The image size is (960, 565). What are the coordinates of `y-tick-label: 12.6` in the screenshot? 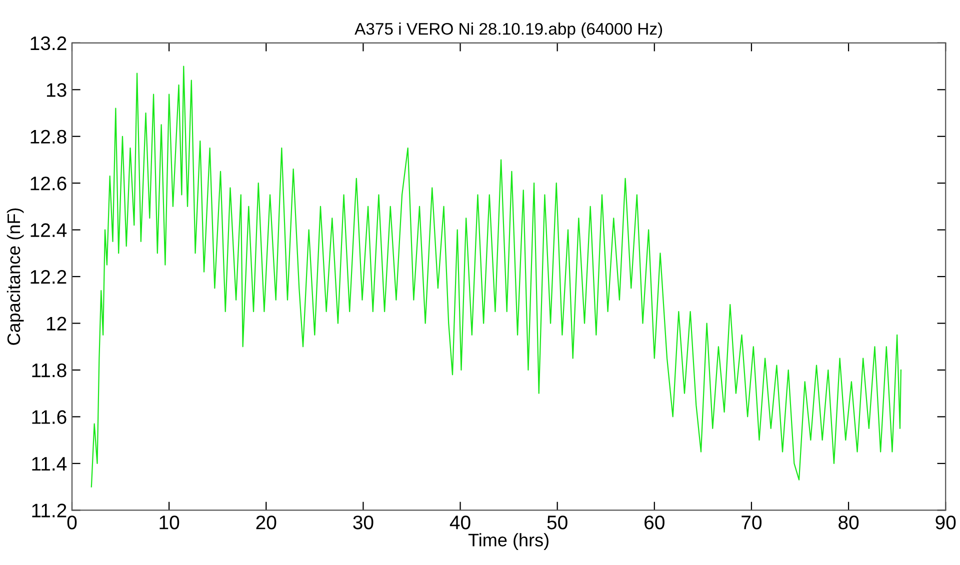 It's located at (48, 183).